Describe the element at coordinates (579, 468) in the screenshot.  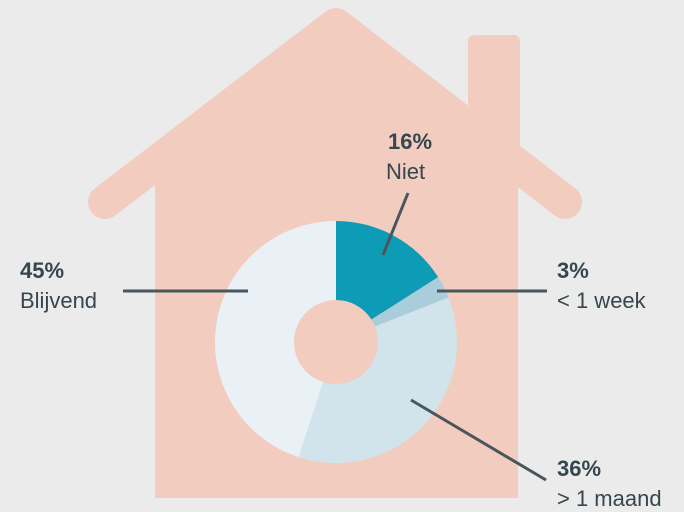
I see `value-label: 36%` at that location.